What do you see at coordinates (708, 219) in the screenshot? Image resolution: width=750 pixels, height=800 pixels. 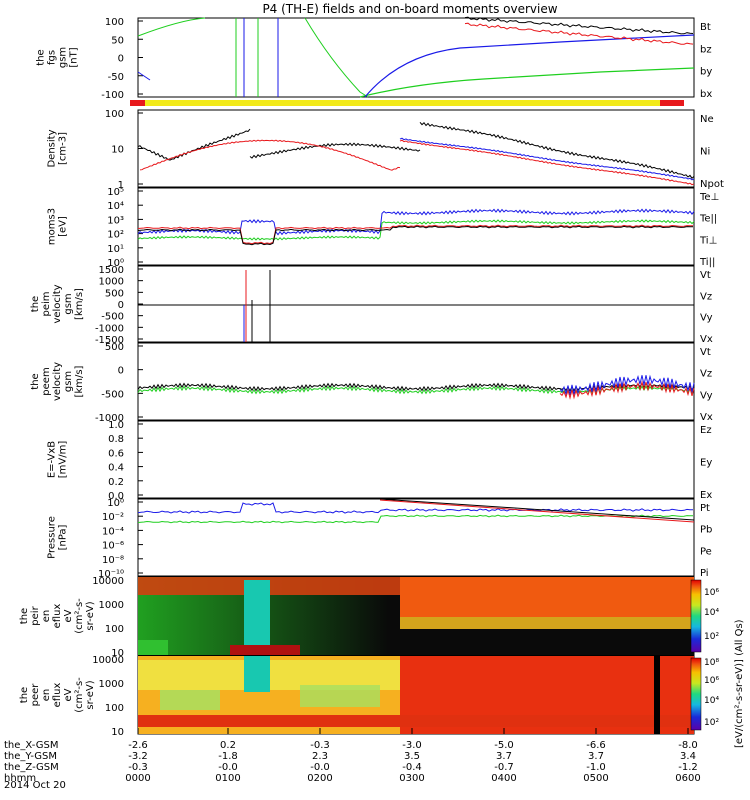 I see `legend-temp-entry: Te||` at bounding box center [708, 219].